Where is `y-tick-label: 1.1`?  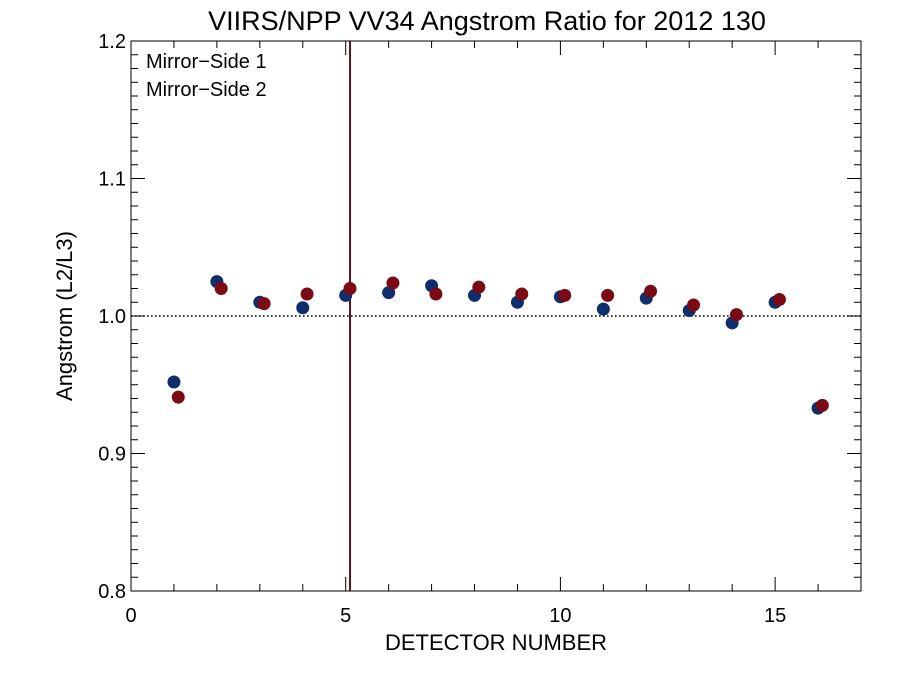 y-tick-label: 1.1 is located at coordinates (112, 180).